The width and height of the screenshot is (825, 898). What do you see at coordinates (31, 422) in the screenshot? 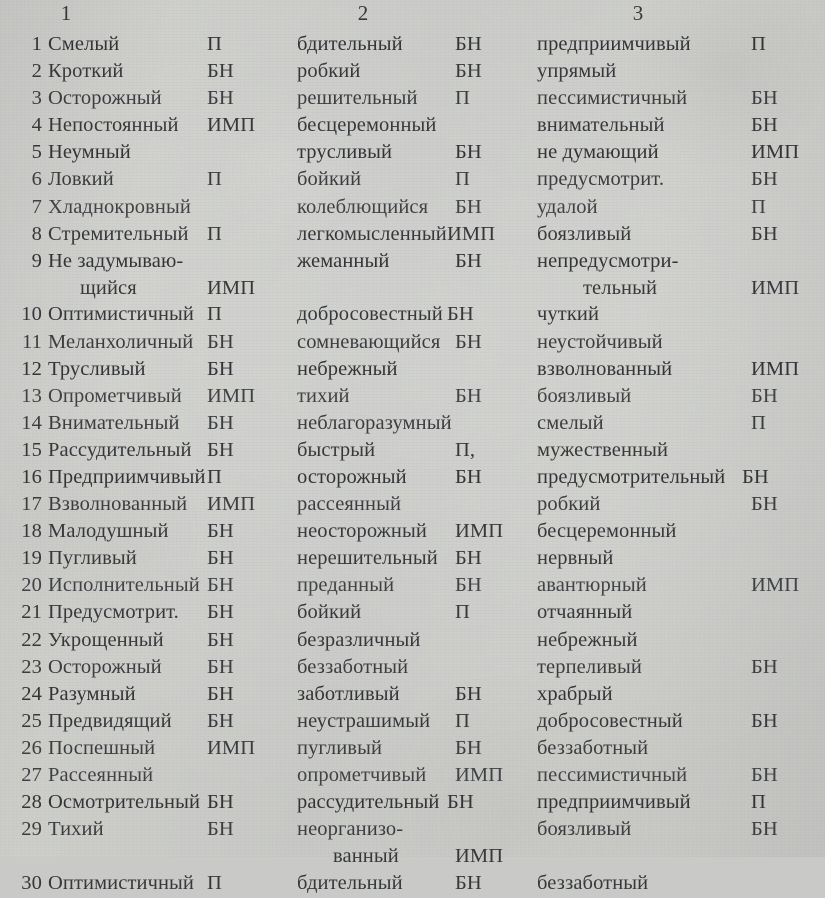
I see `row-number: 14` at bounding box center [31, 422].